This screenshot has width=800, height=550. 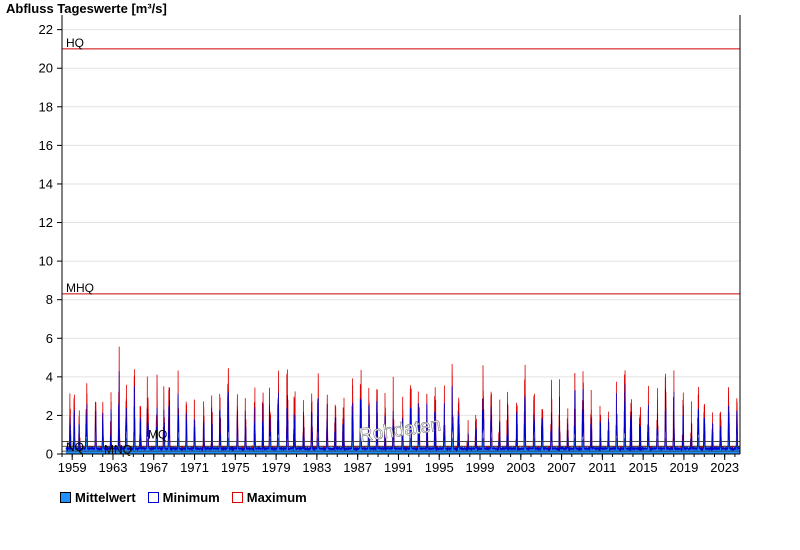 What do you see at coordinates (561, 467) in the screenshot?
I see `x-tick-label-2007: 2007` at bounding box center [561, 467].